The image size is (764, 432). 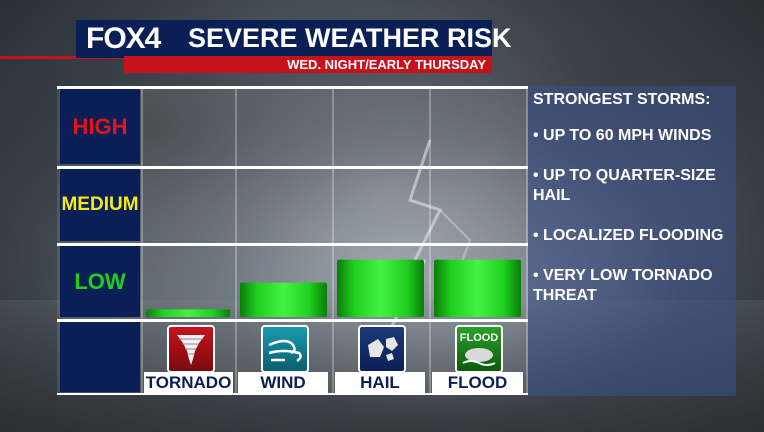 What do you see at coordinates (622, 135) in the screenshot?
I see `panel-bullet-winds: • UP TO 60 MPH WINDS` at bounding box center [622, 135].